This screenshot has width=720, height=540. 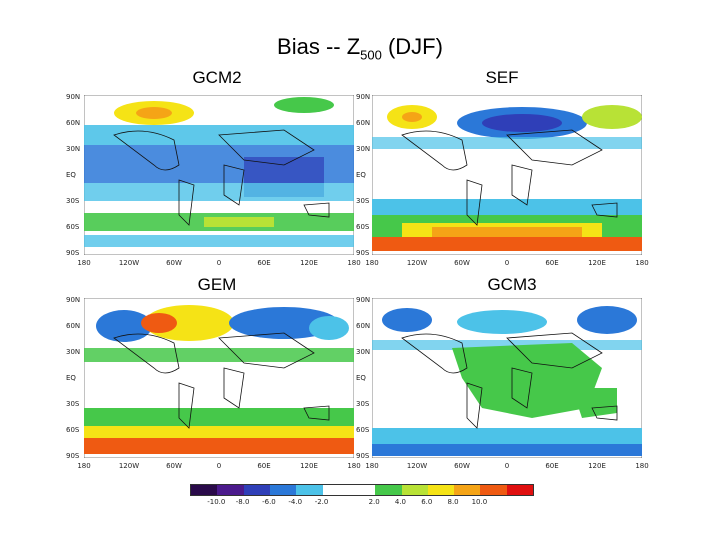 What do you see at coordinates (512, 284) in the screenshot?
I see `panel-label-gcm3: GCM3` at bounding box center [512, 284].